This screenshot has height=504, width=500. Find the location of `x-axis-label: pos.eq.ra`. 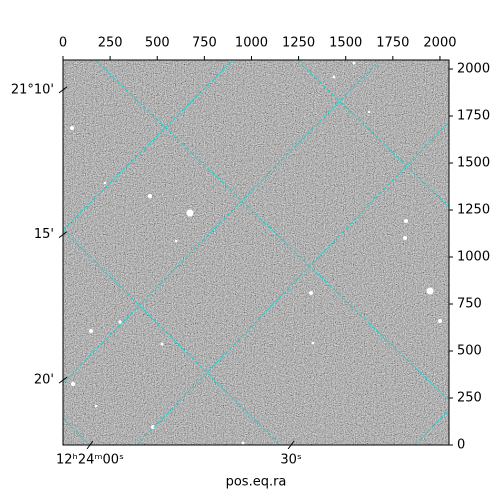

x-axis-label: pos.eq.ra is located at coordinates (256, 482).